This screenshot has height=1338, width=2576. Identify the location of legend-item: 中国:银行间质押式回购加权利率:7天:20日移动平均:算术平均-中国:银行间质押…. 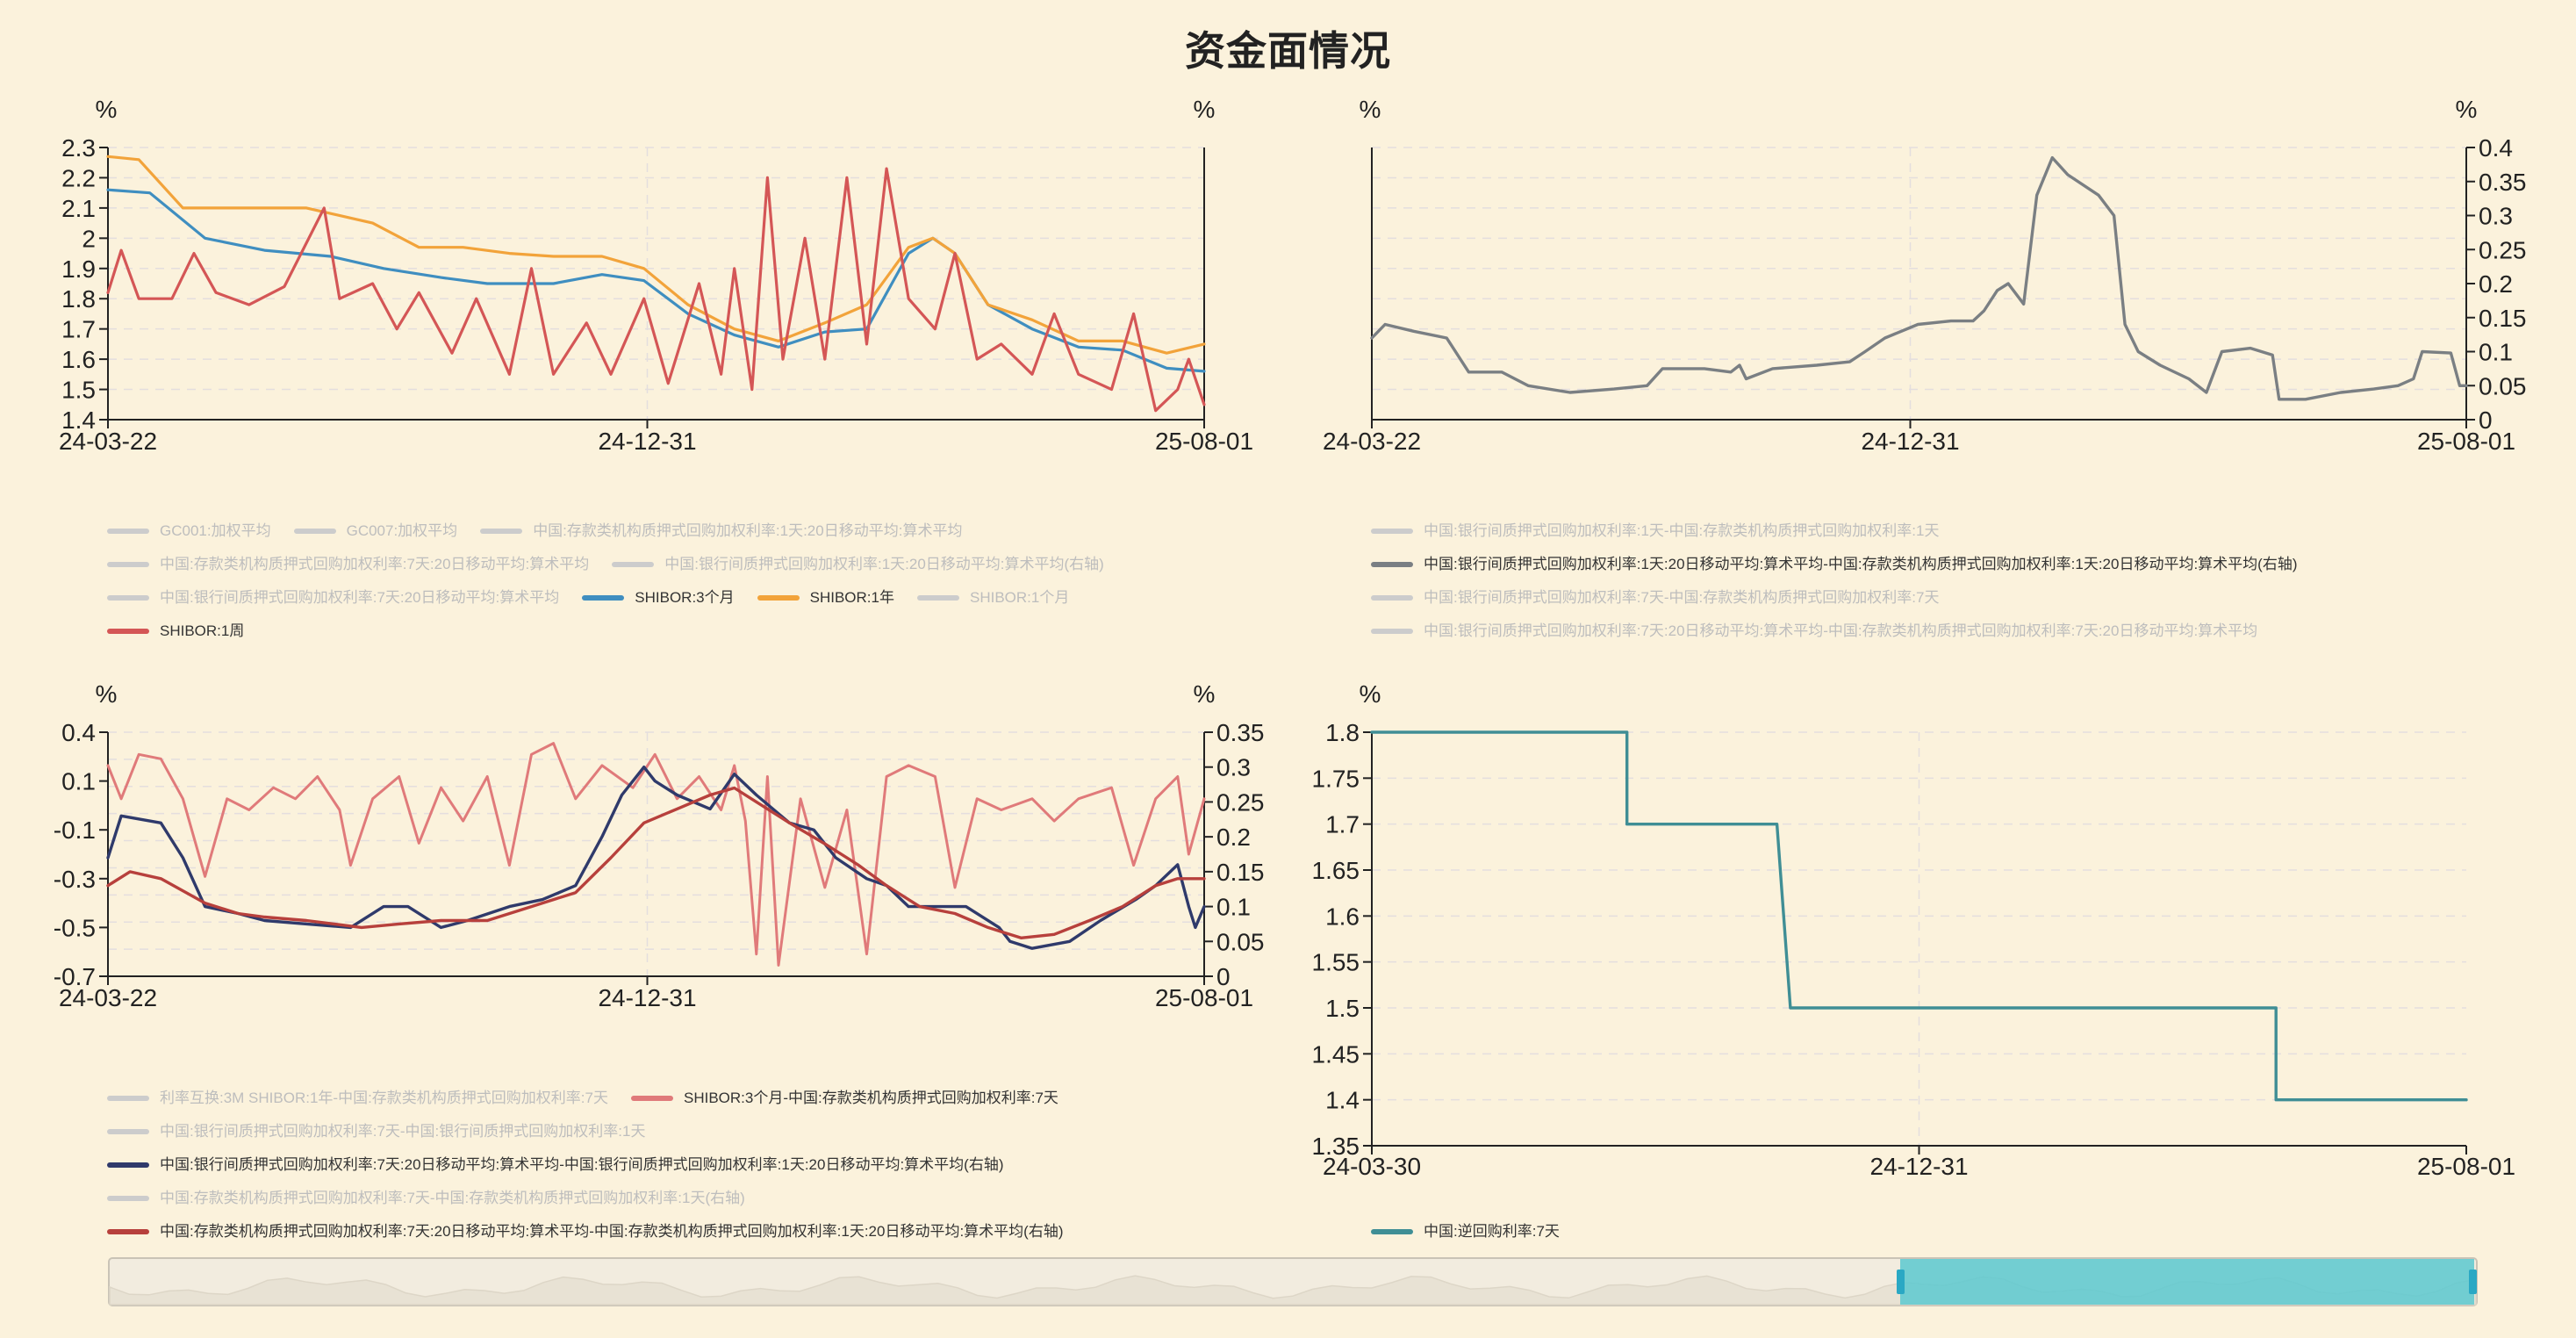
(555, 1165).